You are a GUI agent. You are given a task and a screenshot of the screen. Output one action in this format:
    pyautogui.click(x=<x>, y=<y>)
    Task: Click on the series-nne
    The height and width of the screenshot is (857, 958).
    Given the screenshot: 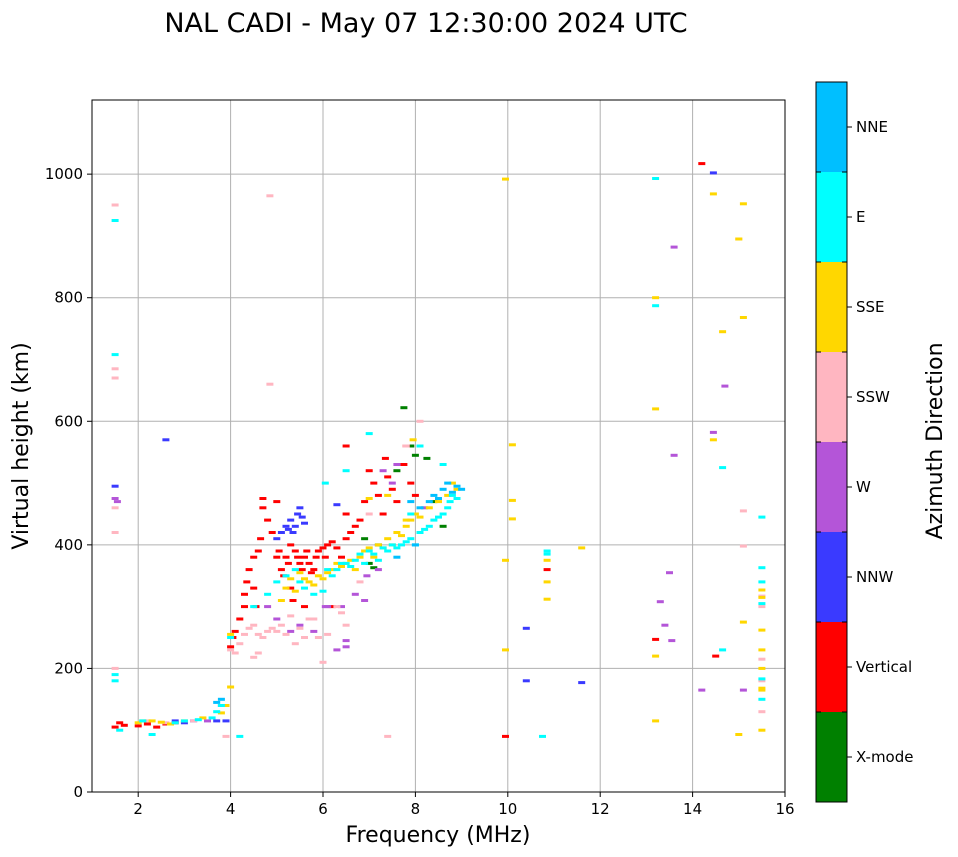 What is the action you would take?
    pyautogui.click(x=339, y=592)
    